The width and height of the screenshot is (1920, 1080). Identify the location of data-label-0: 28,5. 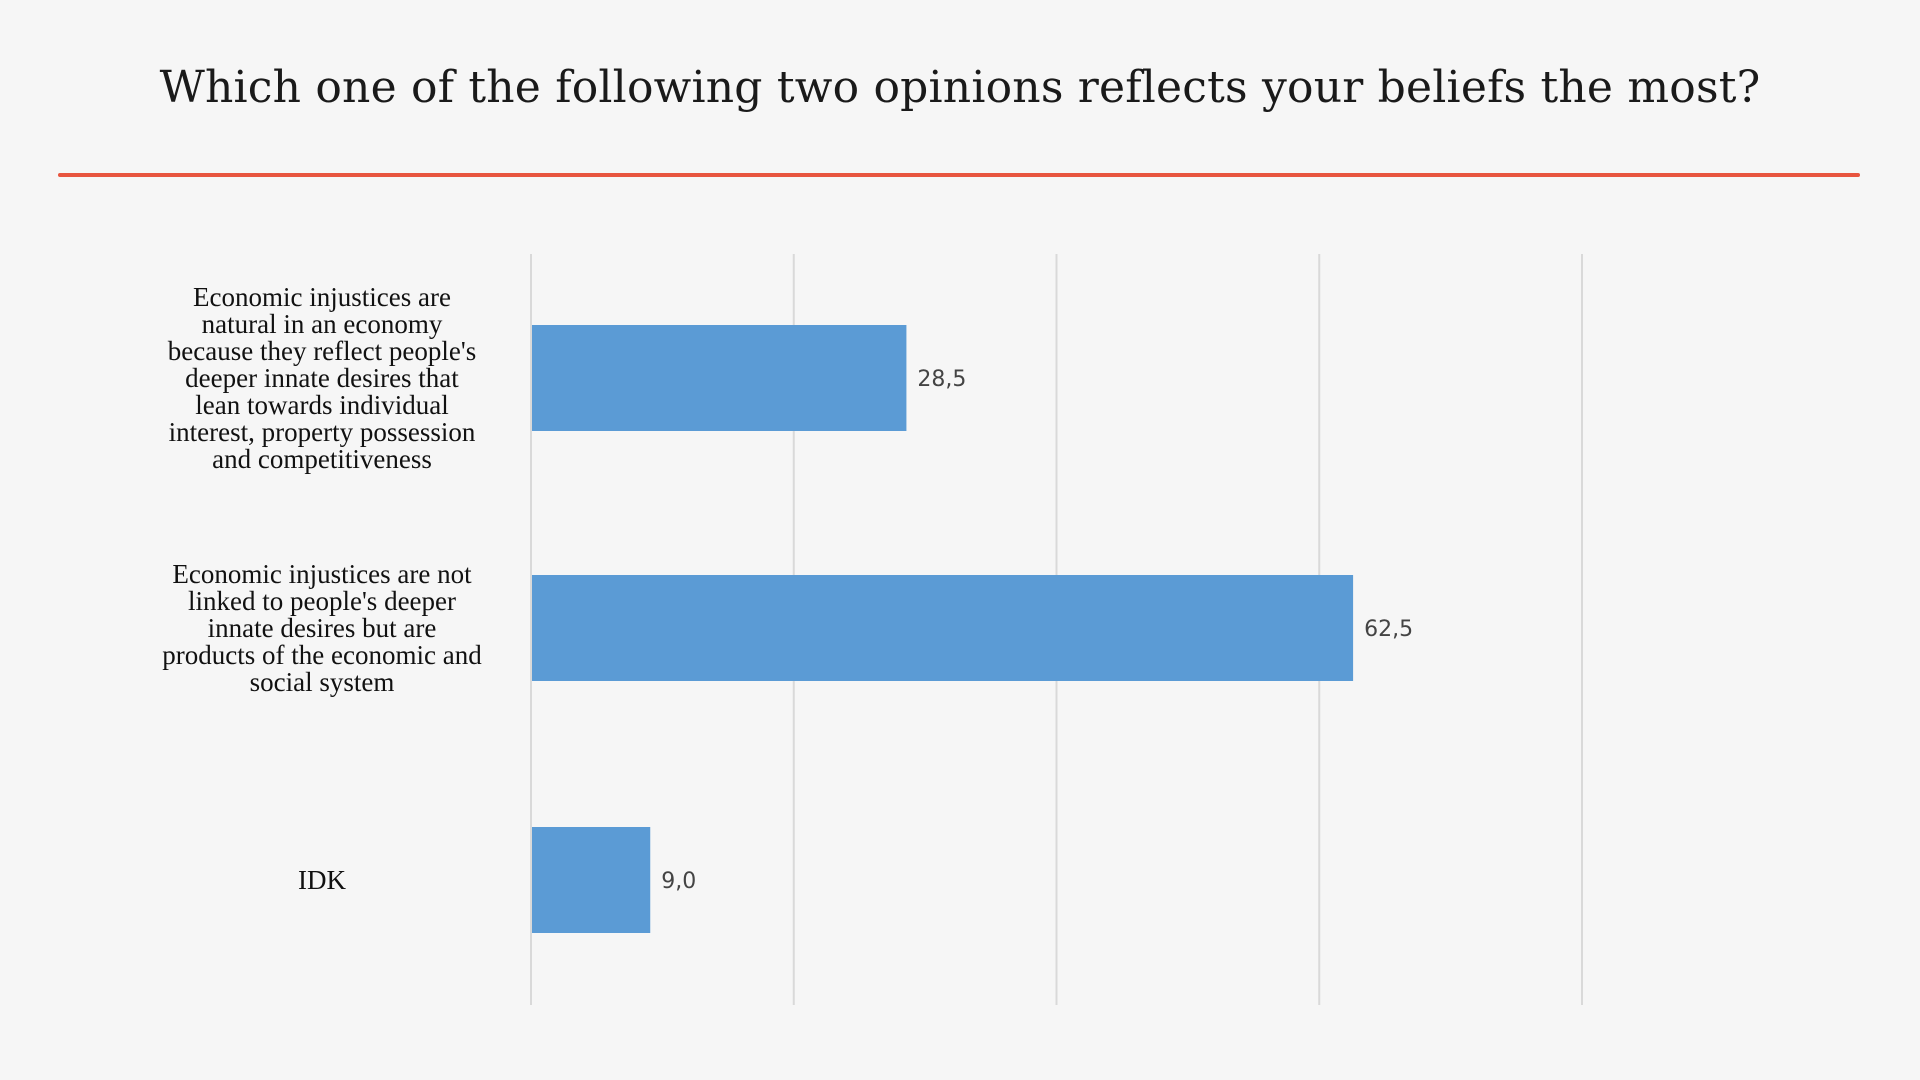
(941, 379).